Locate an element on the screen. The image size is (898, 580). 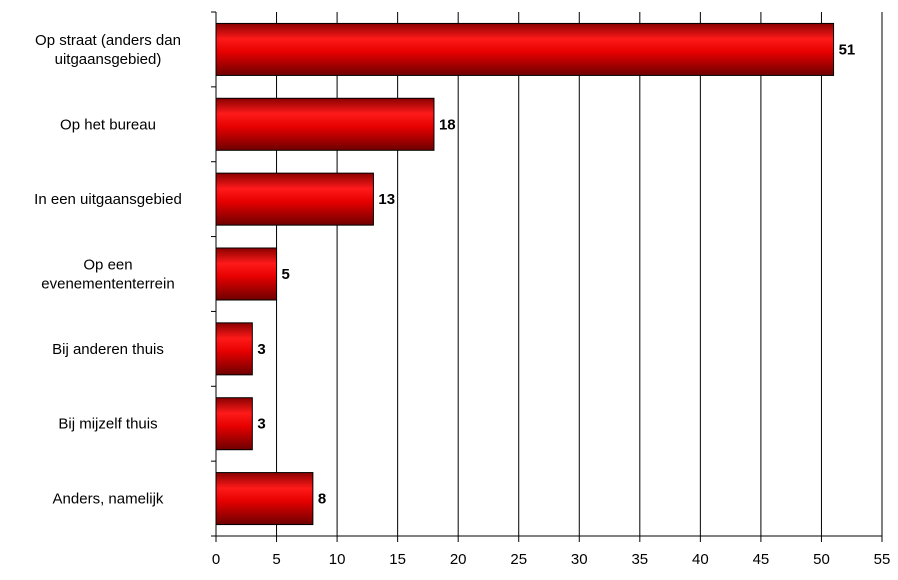
data-label: 5 is located at coordinates (286, 274).